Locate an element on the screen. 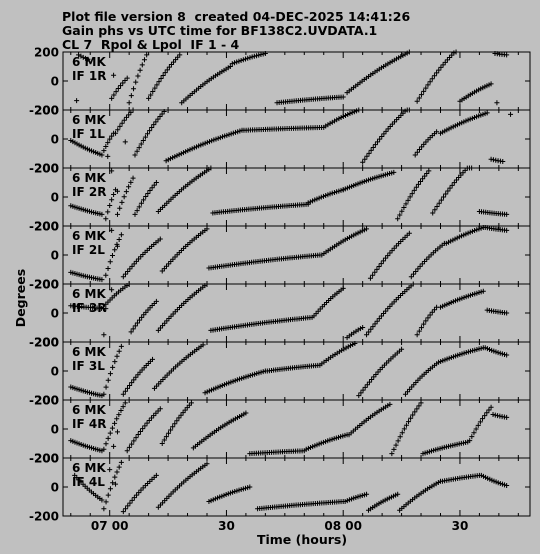 The width and height of the screenshot is (540, 554). panel-if-label: IF 2R is located at coordinates (89, 192).